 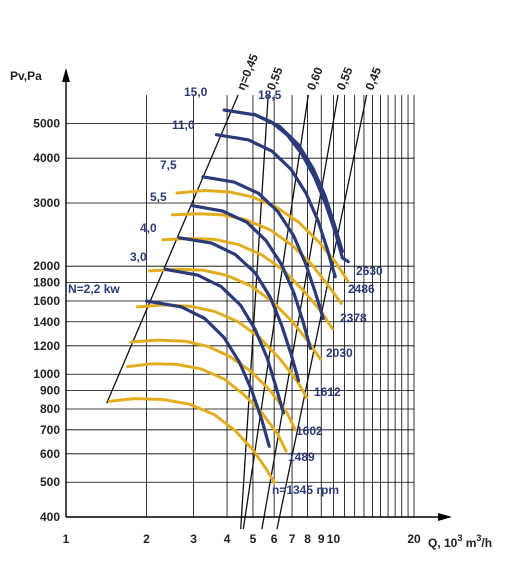 I want to click on y-tick-label: 800, so click(x=50, y=409).